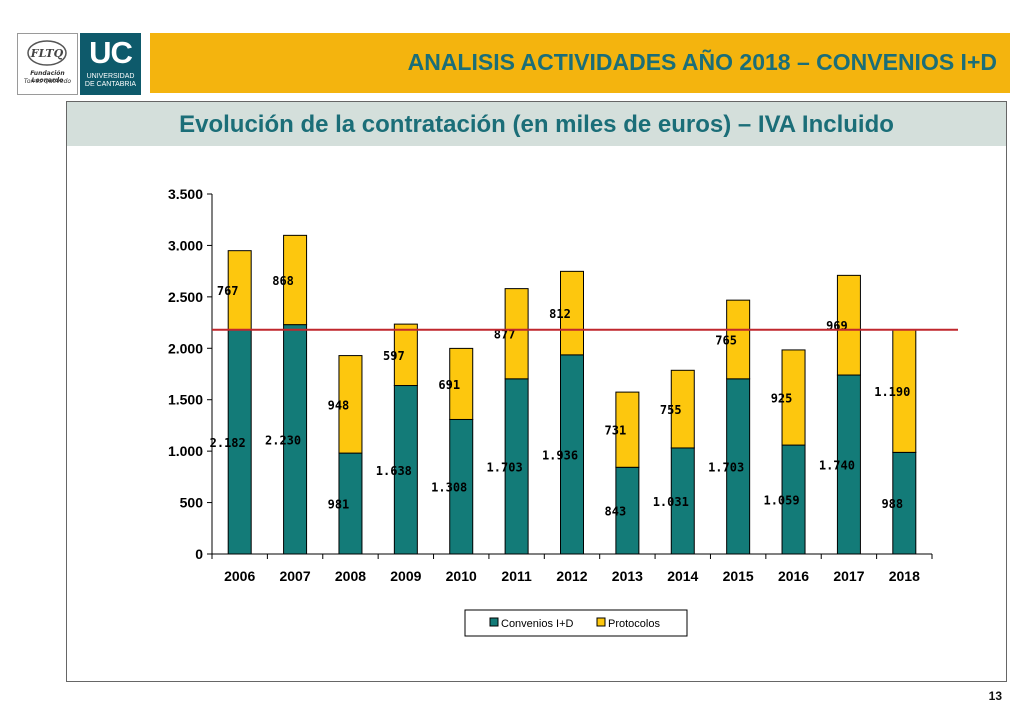  What do you see at coordinates (726, 340) in the screenshot?
I see `data-label-protocolos: 765` at bounding box center [726, 340].